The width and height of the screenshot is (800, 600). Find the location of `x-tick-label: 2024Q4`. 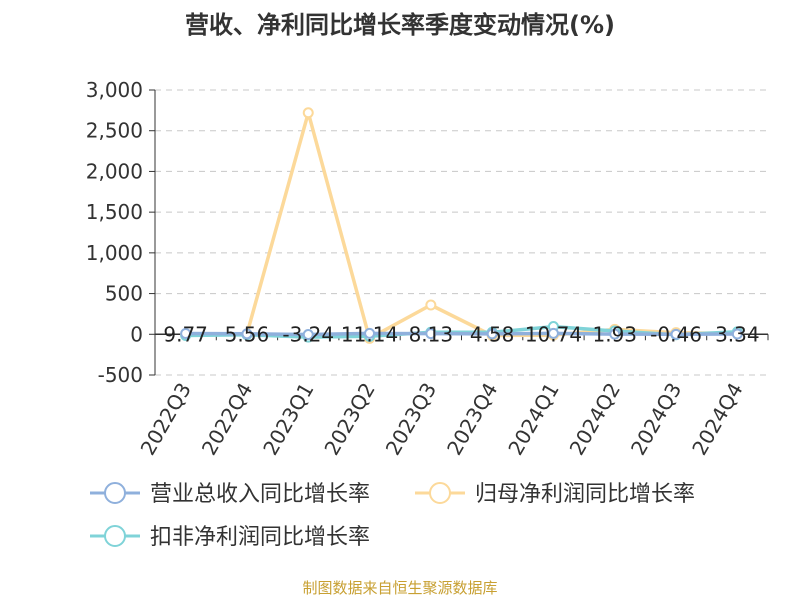

x-tick-label: 2024Q4 is located at coordinates (717, 419).